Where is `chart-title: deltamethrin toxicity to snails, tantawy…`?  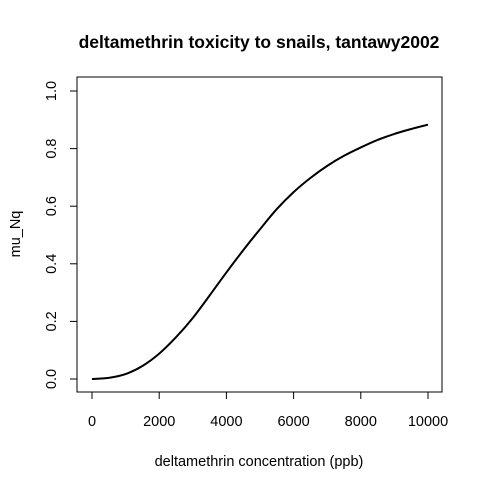 chart-title: deltamethrin toxicity to snails, tantawy… is located at coordinates (259, 42).